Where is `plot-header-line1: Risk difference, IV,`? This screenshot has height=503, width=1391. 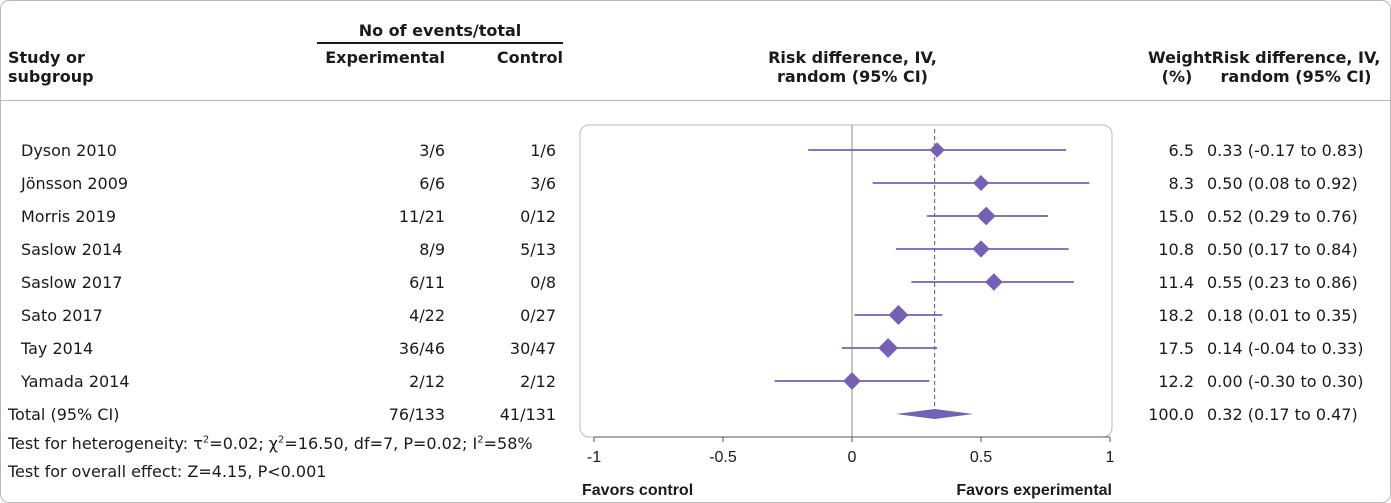 plot-header-line1: Risk difference, IV, is located at coordinates (852, 57).